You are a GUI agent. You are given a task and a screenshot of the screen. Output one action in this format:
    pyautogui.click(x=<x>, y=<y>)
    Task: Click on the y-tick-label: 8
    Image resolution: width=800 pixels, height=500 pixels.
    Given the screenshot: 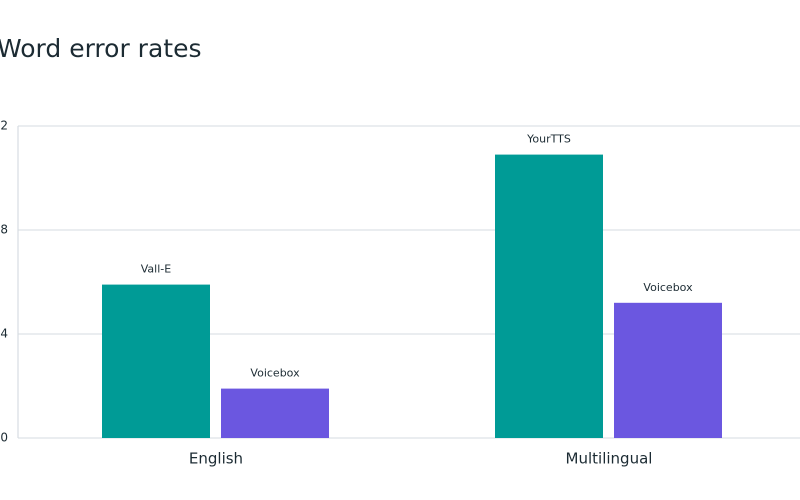 What is the action you would take?
    pyautogui.click(x=4, y=230)
    